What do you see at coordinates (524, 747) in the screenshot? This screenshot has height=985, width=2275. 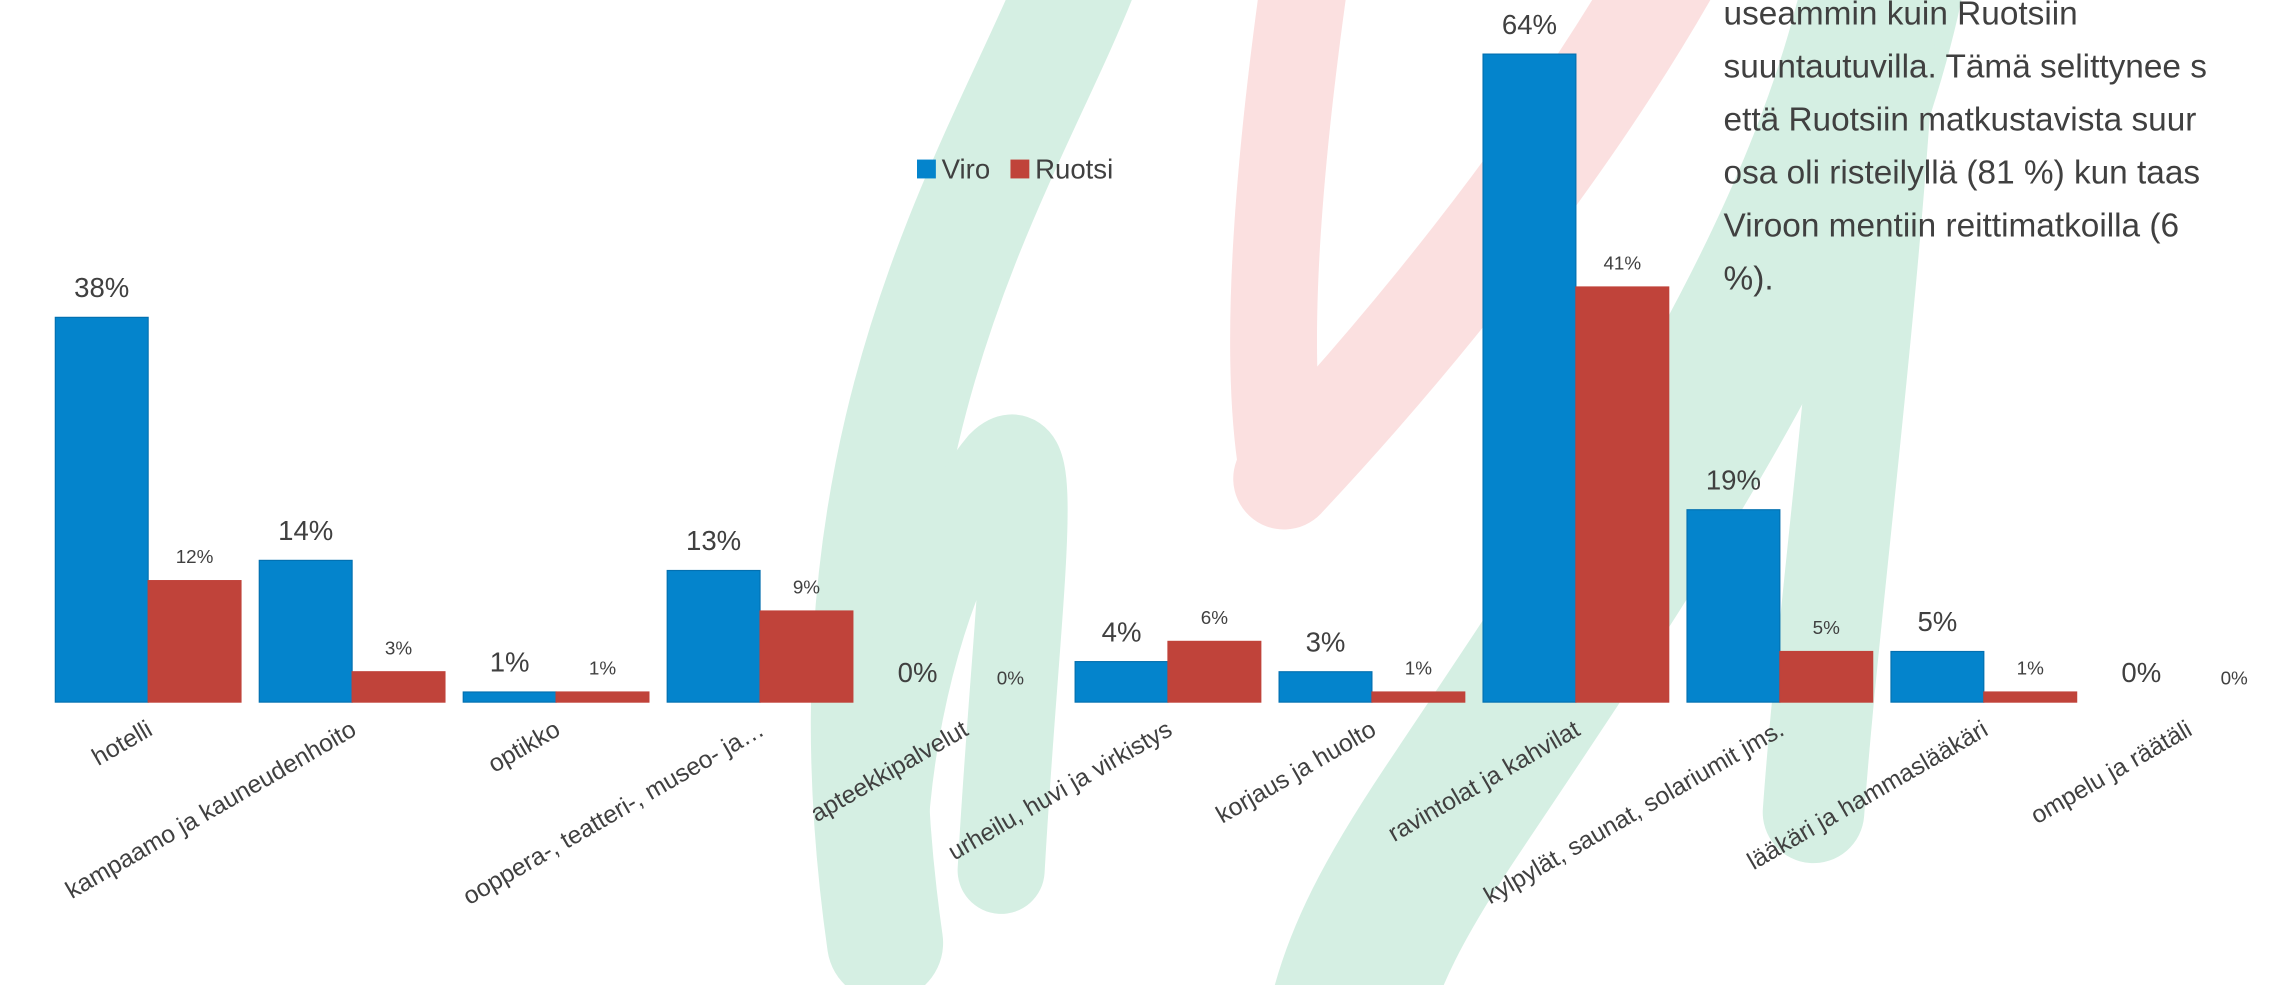 I see `x-tick-label: optikko` at bounding box center [524, 747].